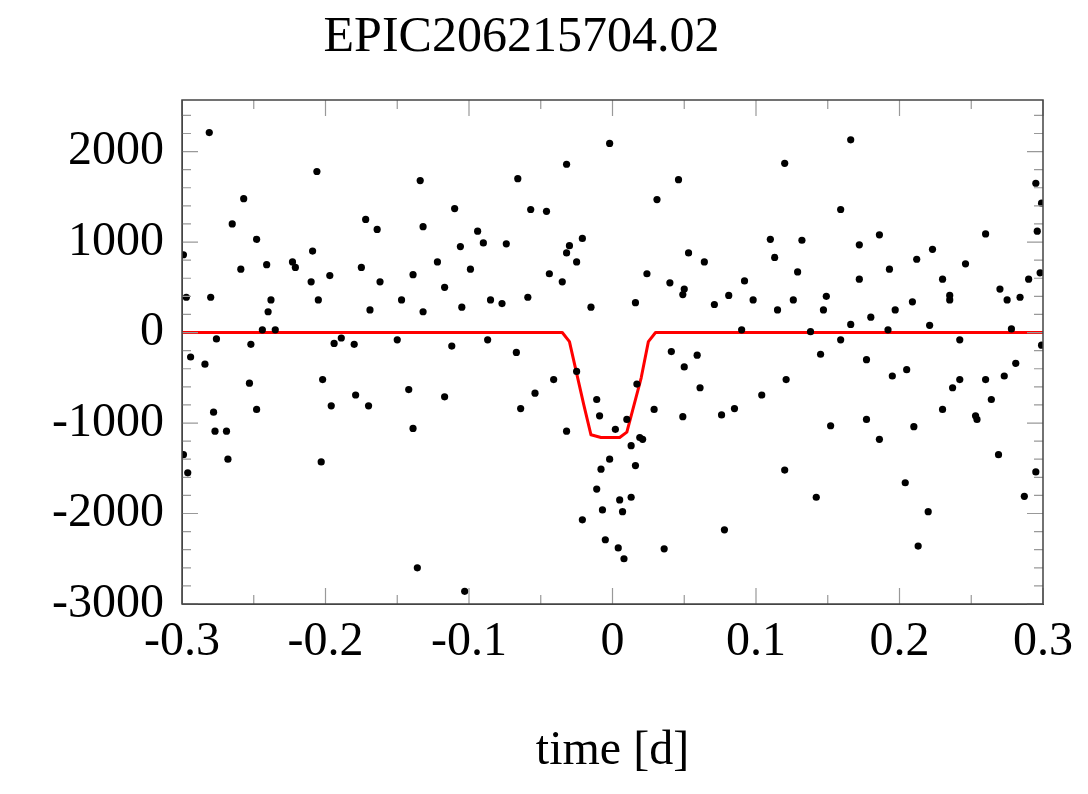  Describe the element at coordinates (325, 639) in the screenshot. I see `x-tick-label: -0.2` at that location.